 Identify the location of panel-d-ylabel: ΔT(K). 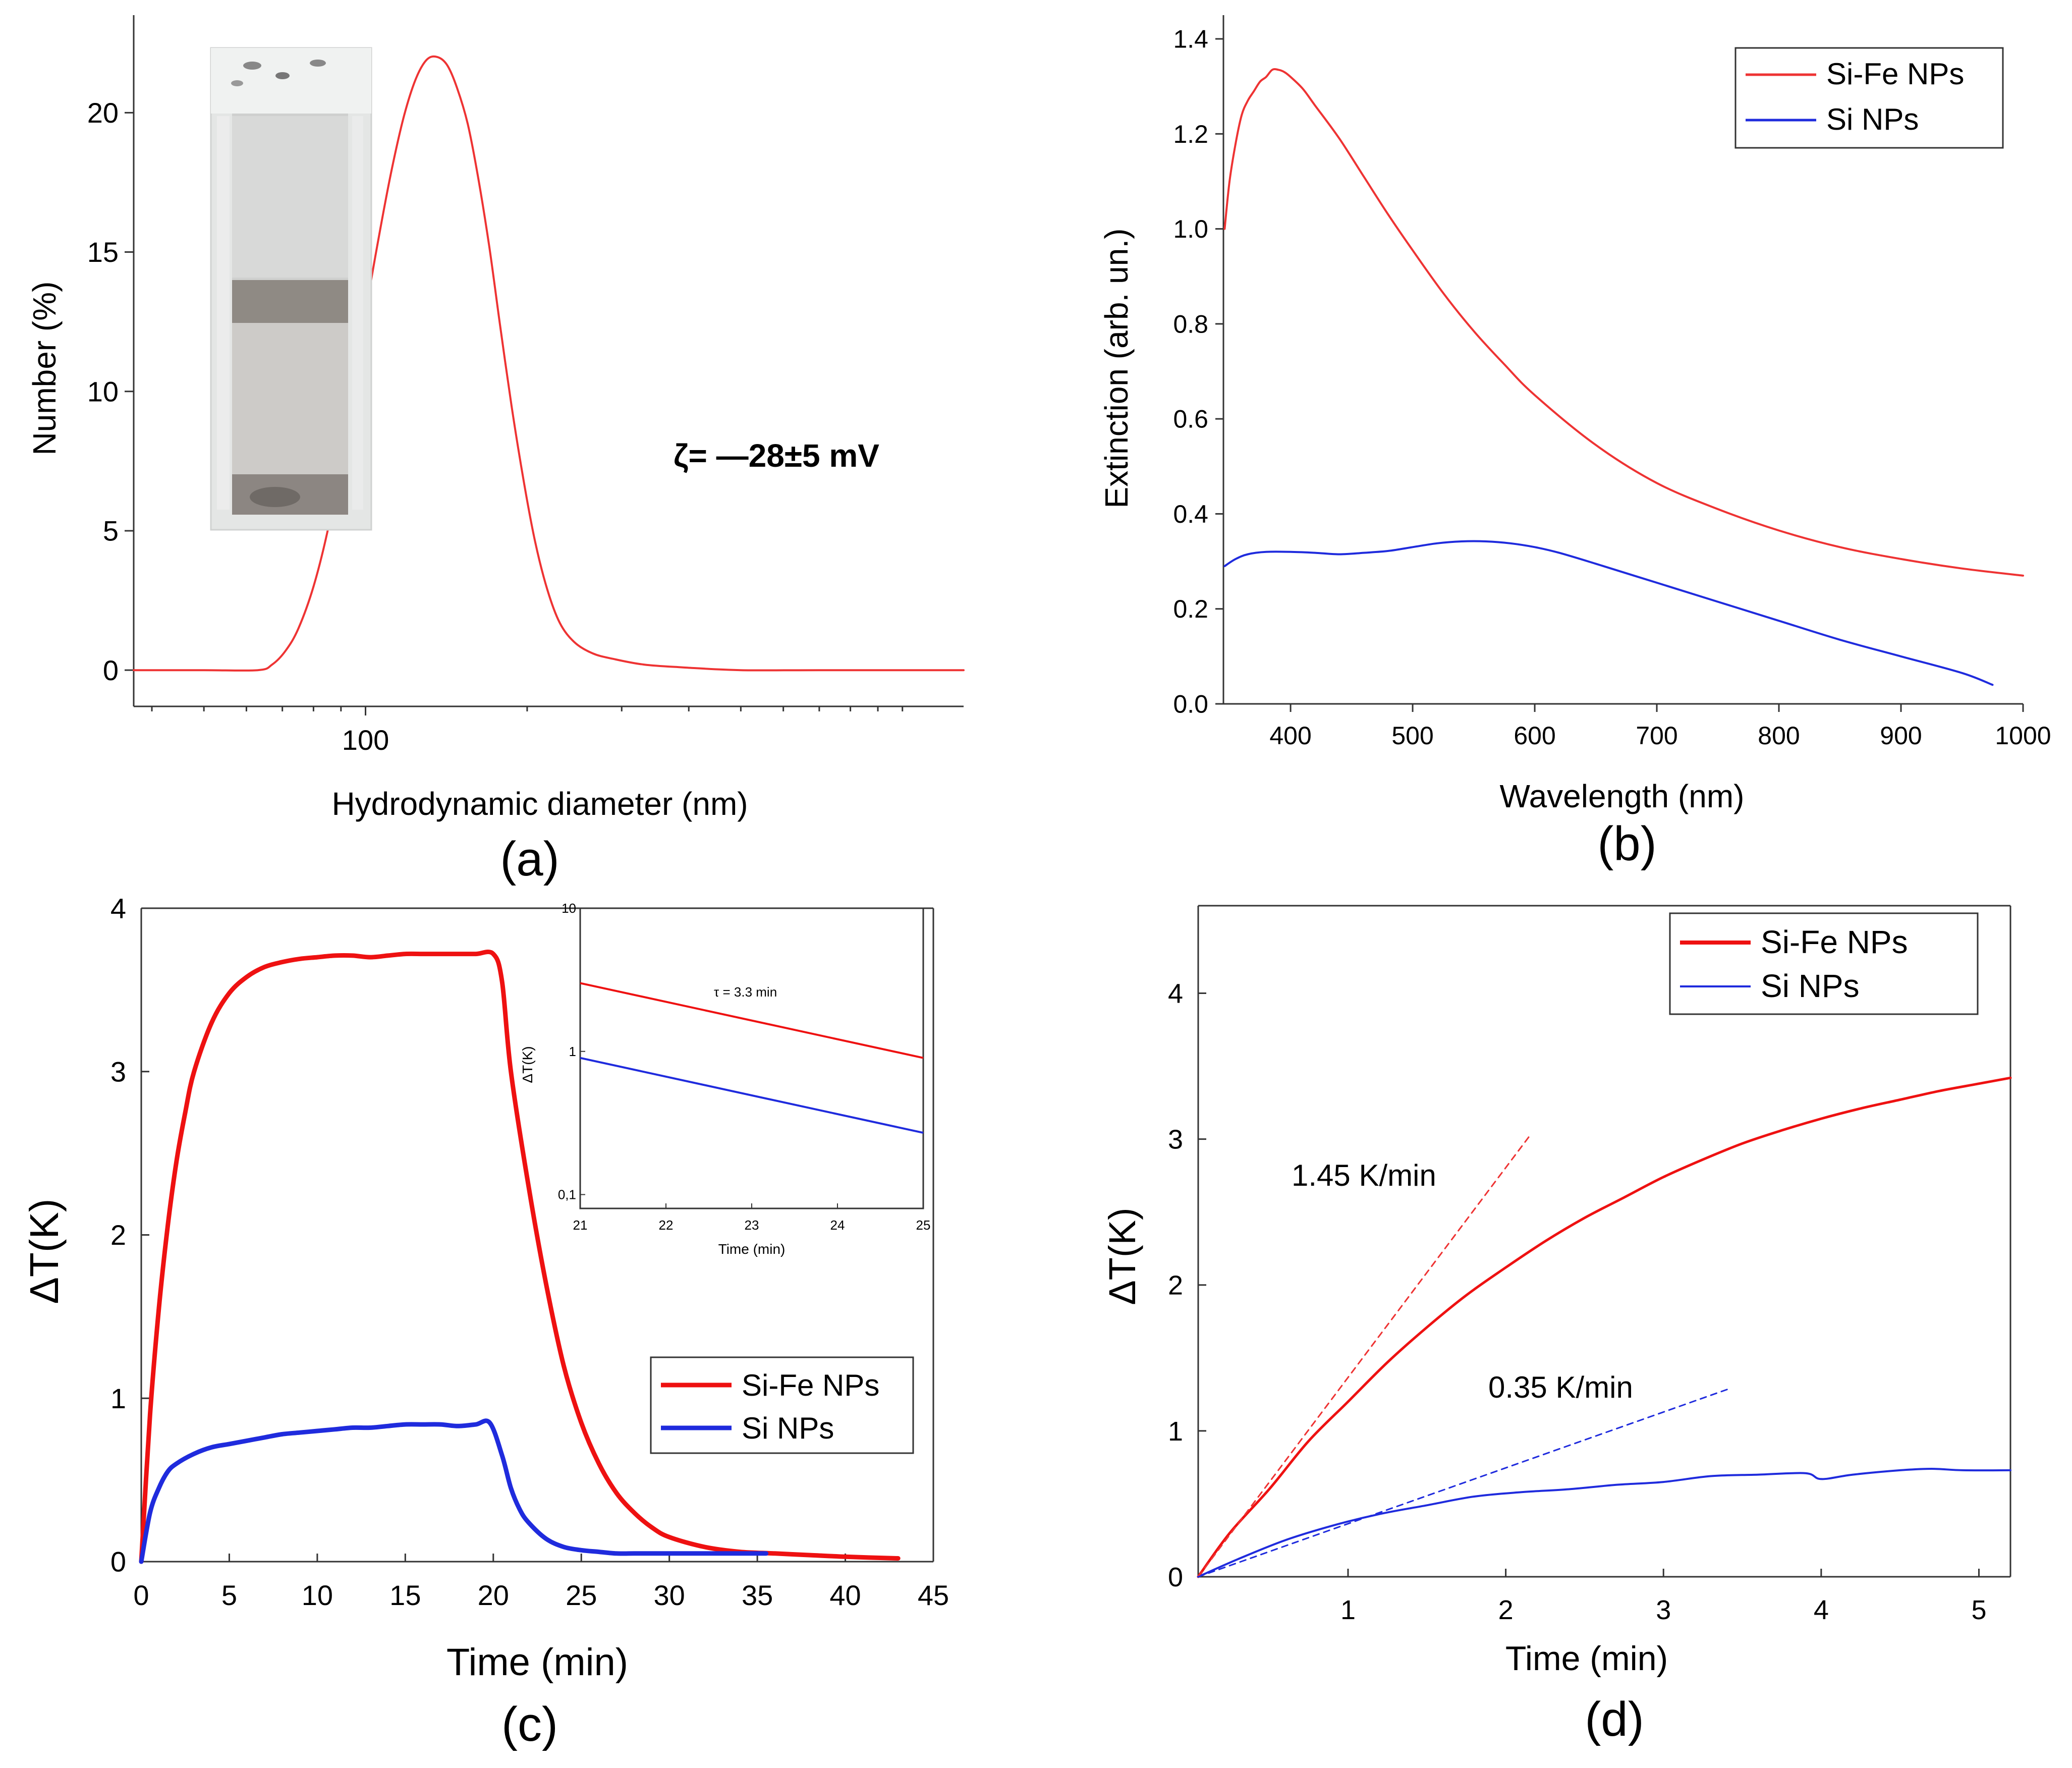
(1122, 1256).